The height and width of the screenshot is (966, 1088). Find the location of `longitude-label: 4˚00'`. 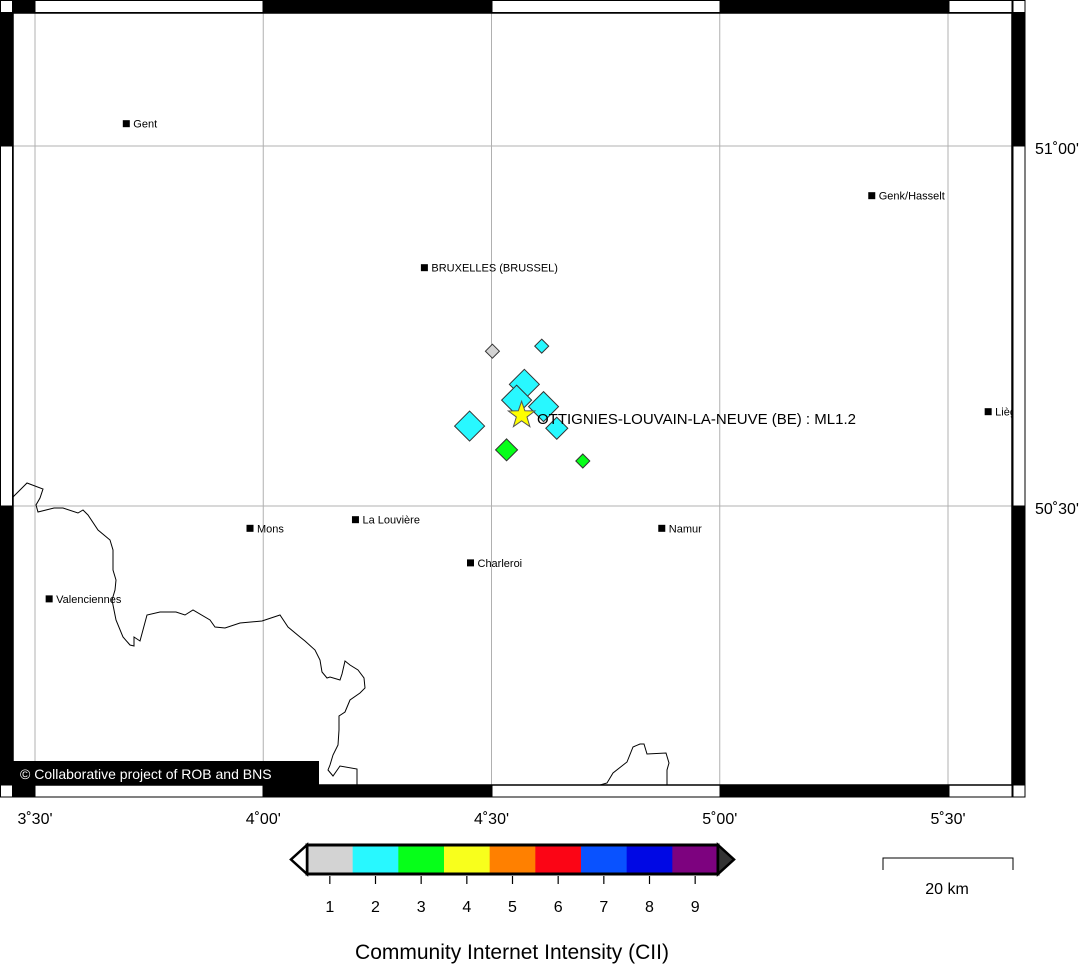

longitude-label: 4˚00' is located at coordinates (263, 819).